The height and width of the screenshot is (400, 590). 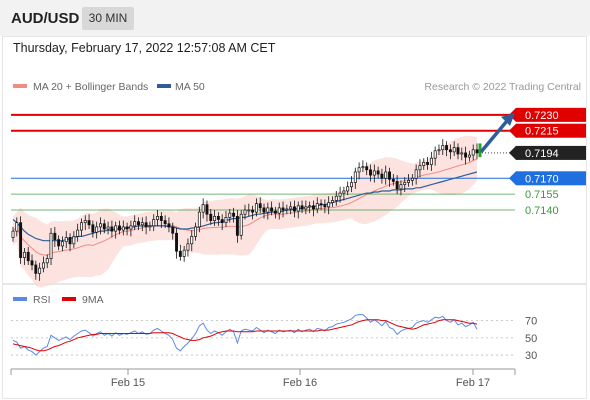 I want to click on rsi-legend-label: RSI, so click(x=42, y=300).